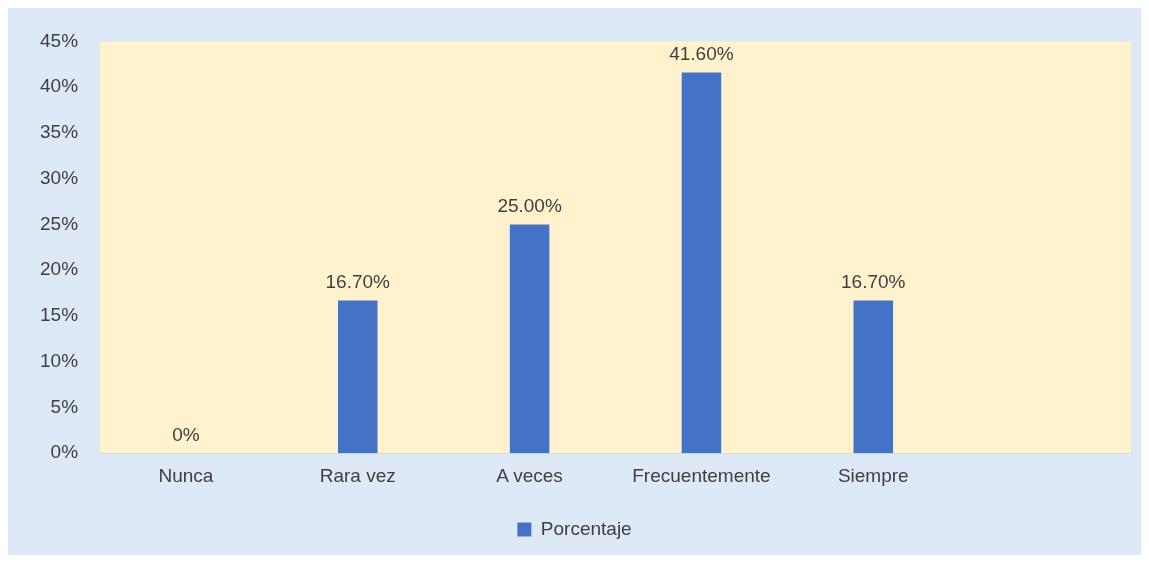  I want to click on y-tick-label: 5%, so click(64, 406).